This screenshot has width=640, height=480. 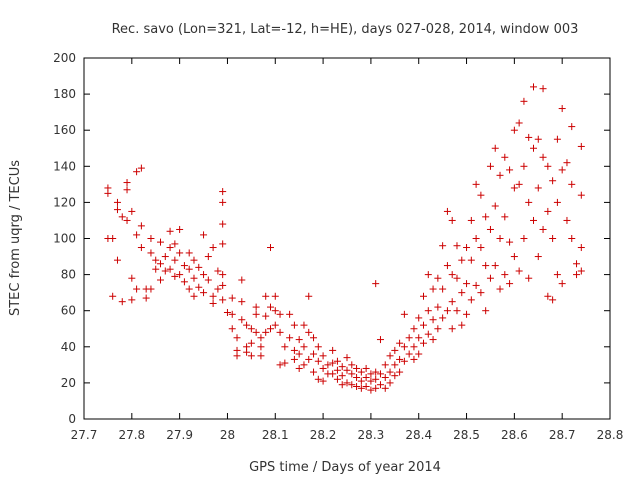 What do you see at coordinates (68, 383) in the screenshot?
I see `y-tick-label: 20` at bounding box center [68, 383].